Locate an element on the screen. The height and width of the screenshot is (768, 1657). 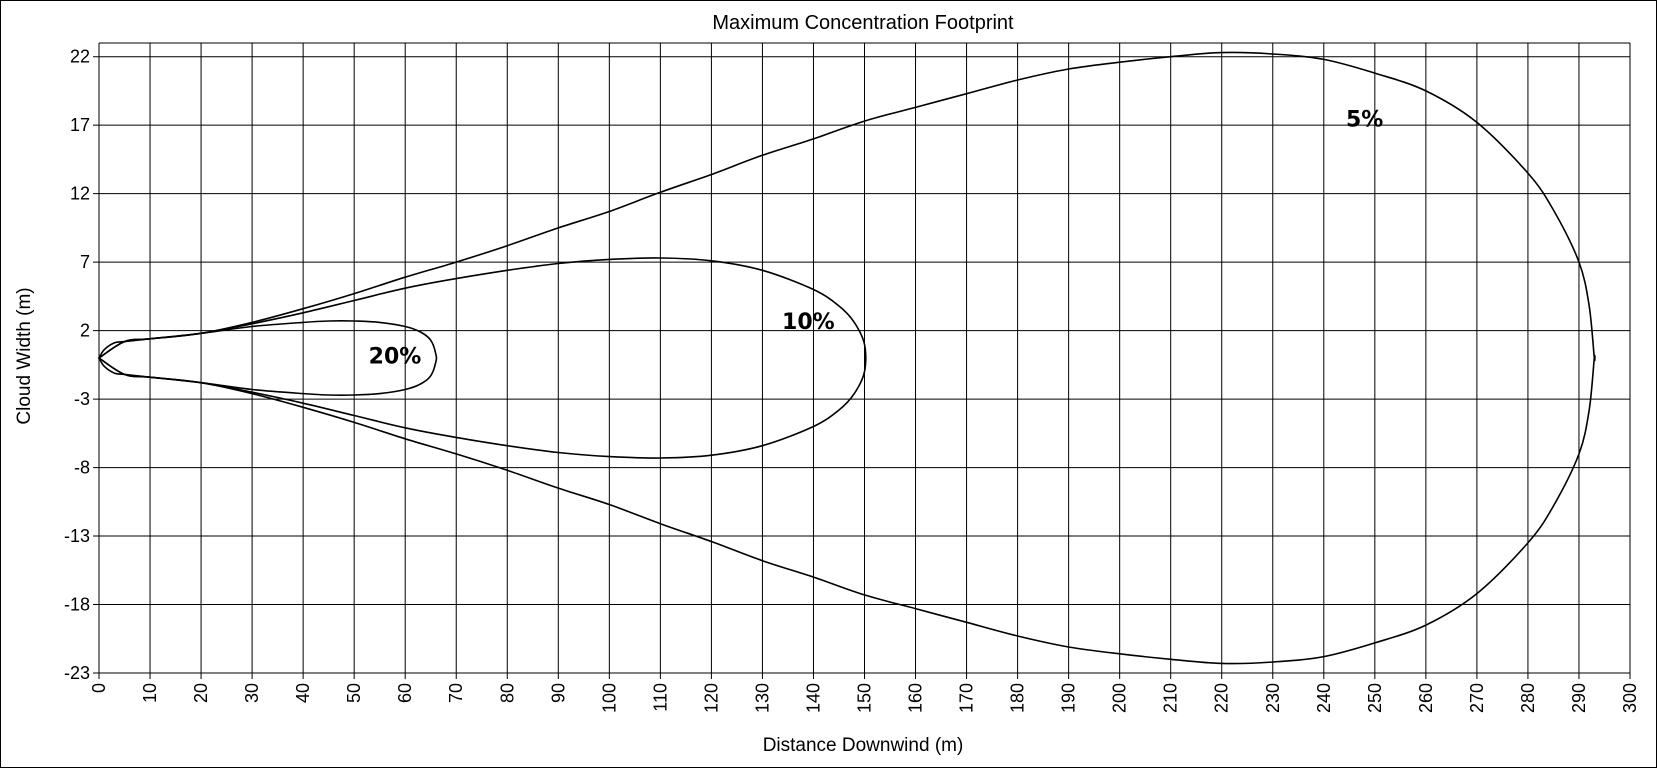
x-tick-label: 300 is located at coordinates (1630, 698).